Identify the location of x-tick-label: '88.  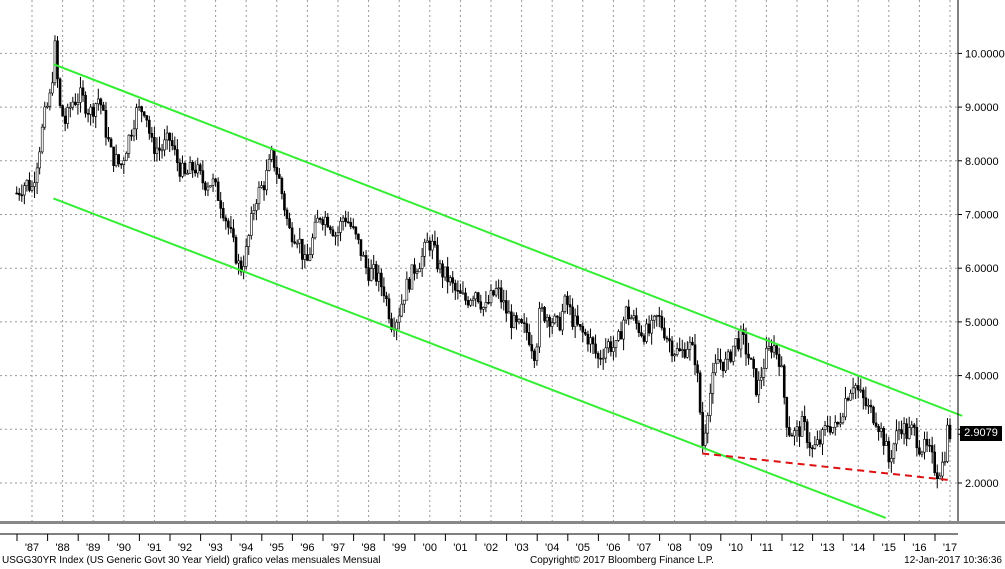
(62, 548).